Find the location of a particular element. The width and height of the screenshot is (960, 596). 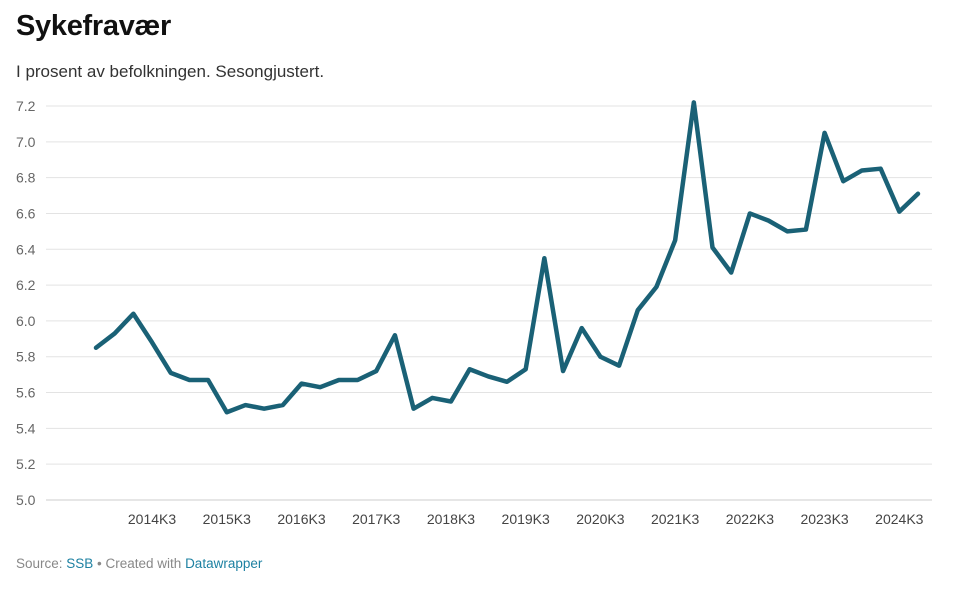

y-tick-label: 5.0 is located at coordinates (26, 500).